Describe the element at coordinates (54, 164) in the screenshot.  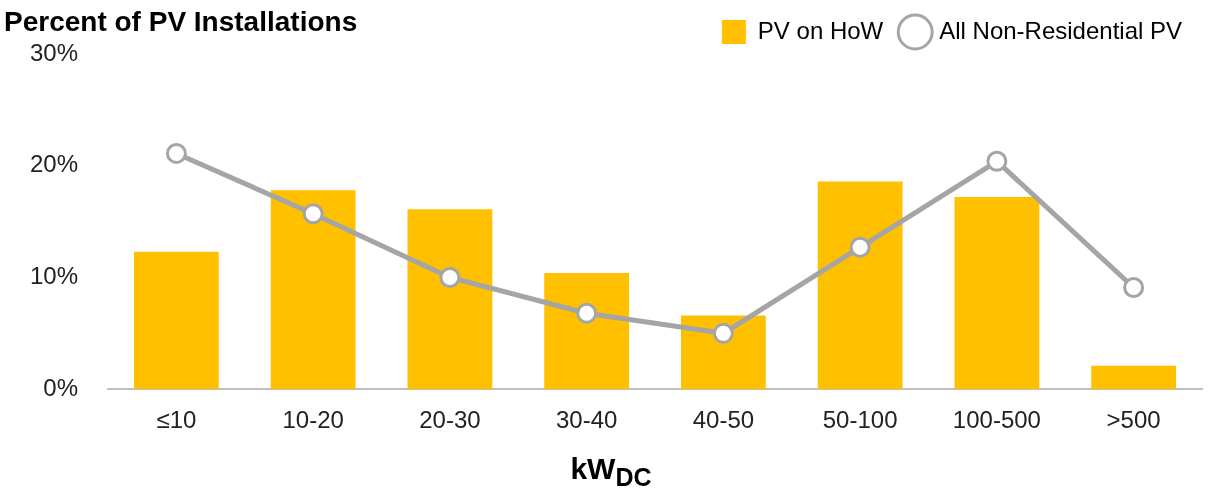
I see `y-tick-label: 20%` at that location.